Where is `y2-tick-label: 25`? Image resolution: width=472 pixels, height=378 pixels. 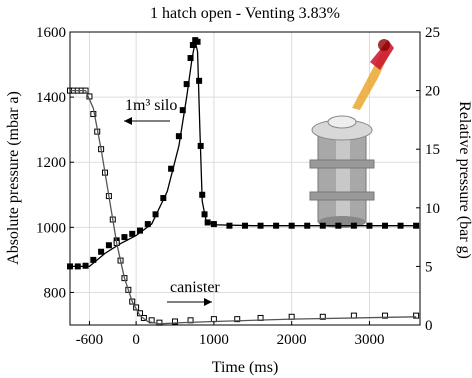
y2-tick-label: 25 is located at coordinates (432, 33).